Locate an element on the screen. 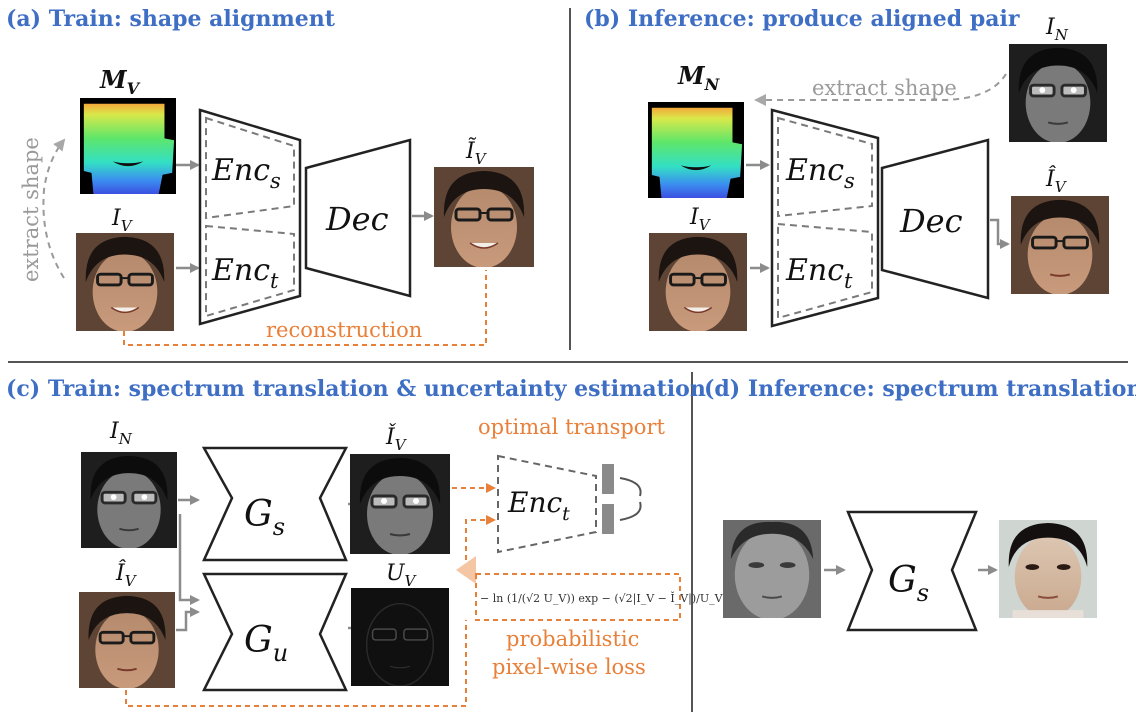 Image resolution: width=1136 pixels, height=718 pixels. enc-t-box is located at coordinates (250, 271).